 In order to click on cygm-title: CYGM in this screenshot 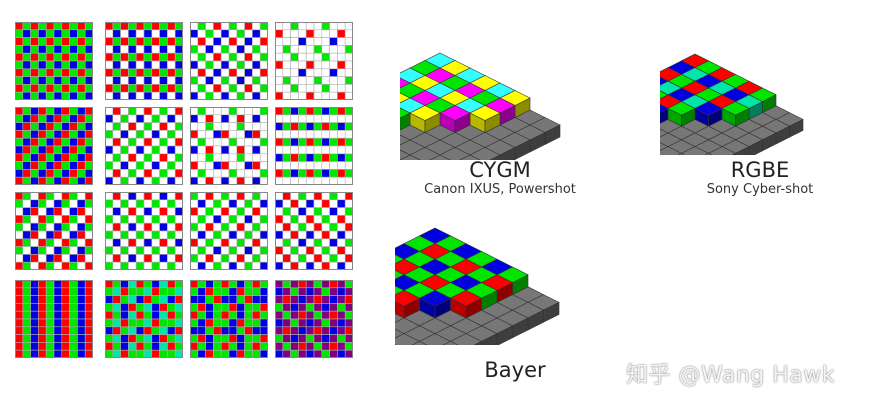, I will do `click(500, 170)`.